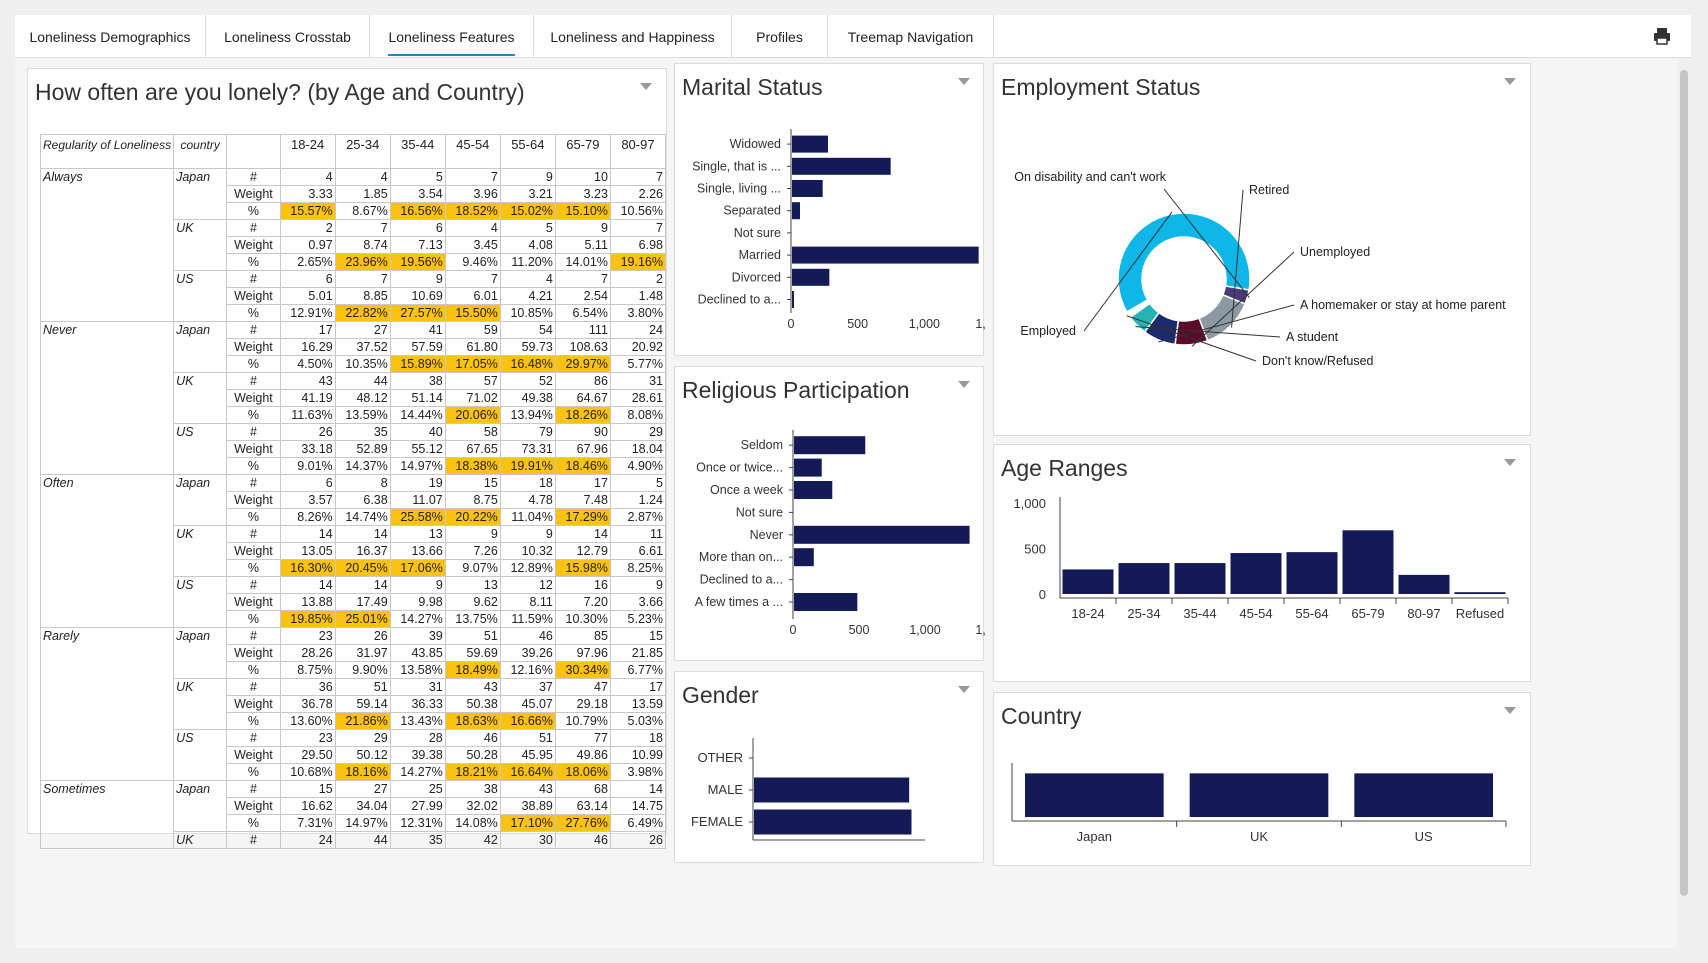 The height and width of the screenshot is (963, 1708). I want to click on value-cell: 17.29%, so click(582, 517).